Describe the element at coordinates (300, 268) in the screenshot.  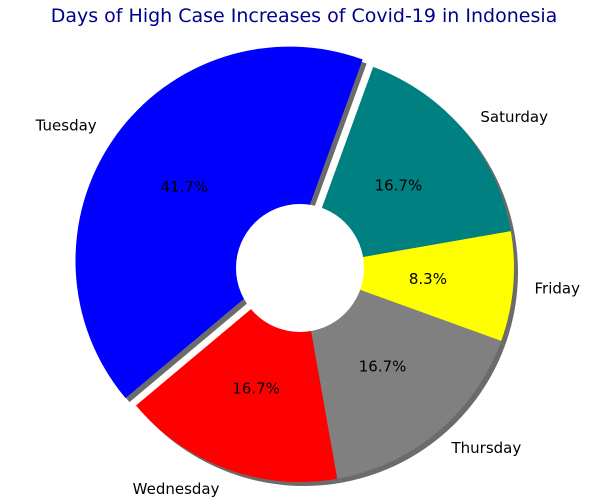
I see `donut-hole` at that location.